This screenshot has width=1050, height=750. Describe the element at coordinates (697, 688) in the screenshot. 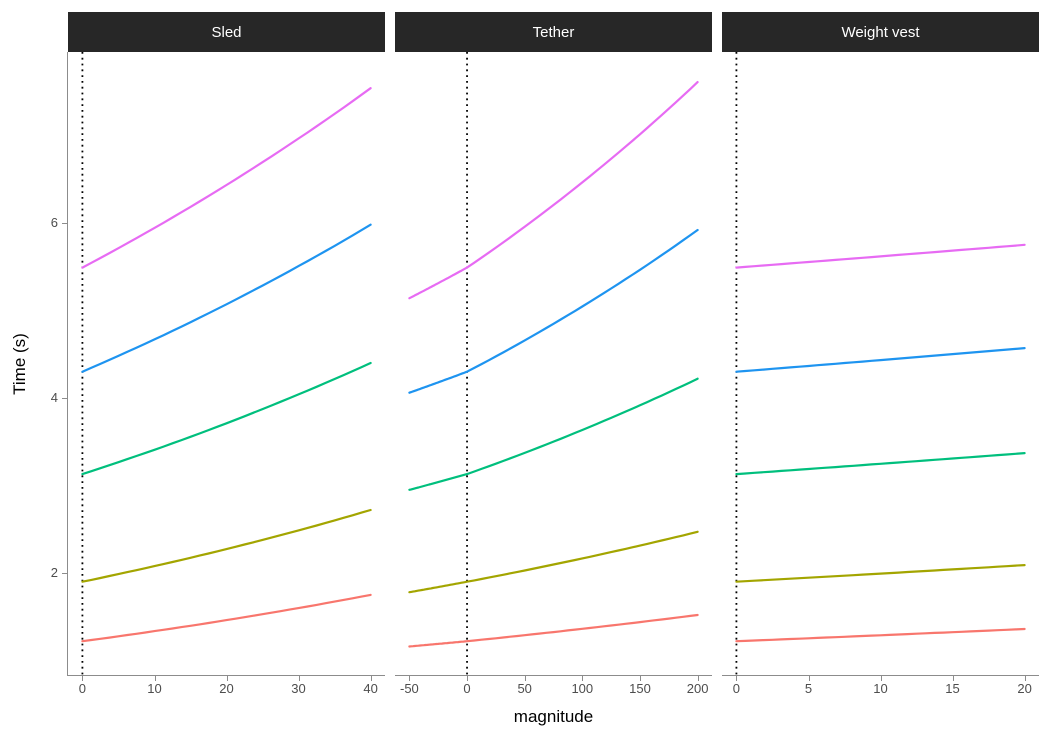

I see `x-tick-label: 200` at that location.